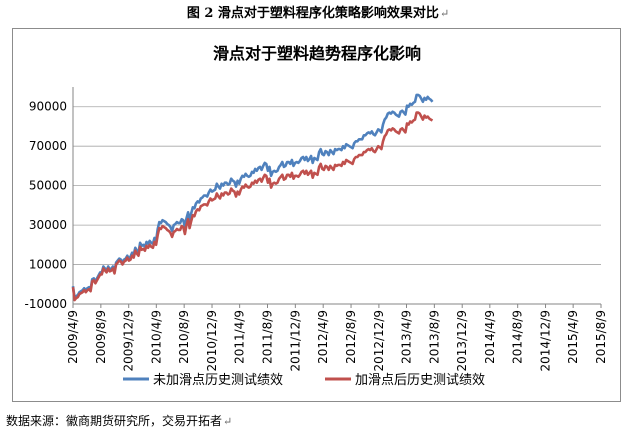  What do you see at coordinates (156, 337) in the screenshot?
I see `x-tick-label: 2010/4/9` at bounding box center [156, 337].